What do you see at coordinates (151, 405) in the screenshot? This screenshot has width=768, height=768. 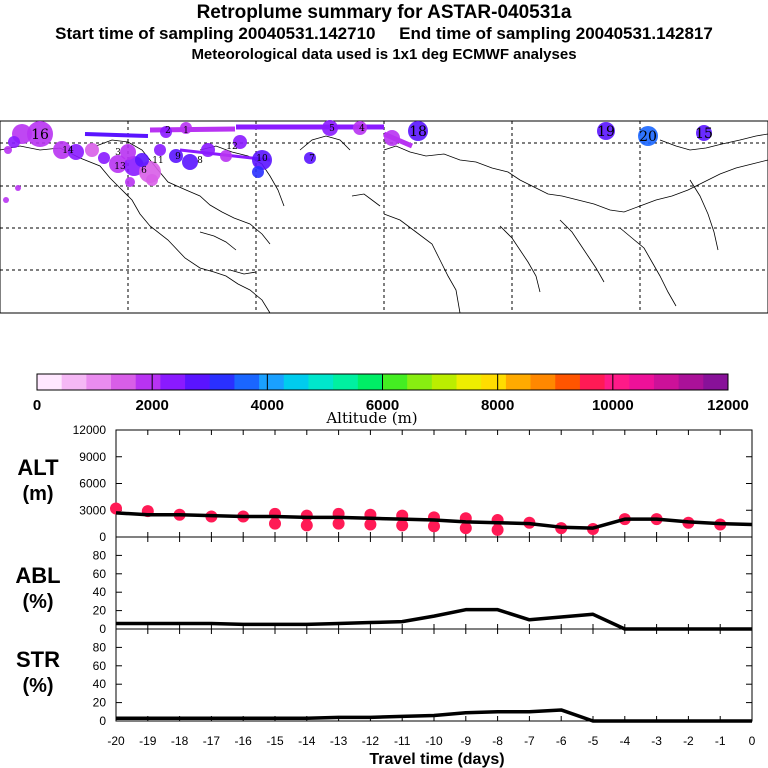 I see `colorbar-tick-label: 2000` at bounding box center [151, 405].